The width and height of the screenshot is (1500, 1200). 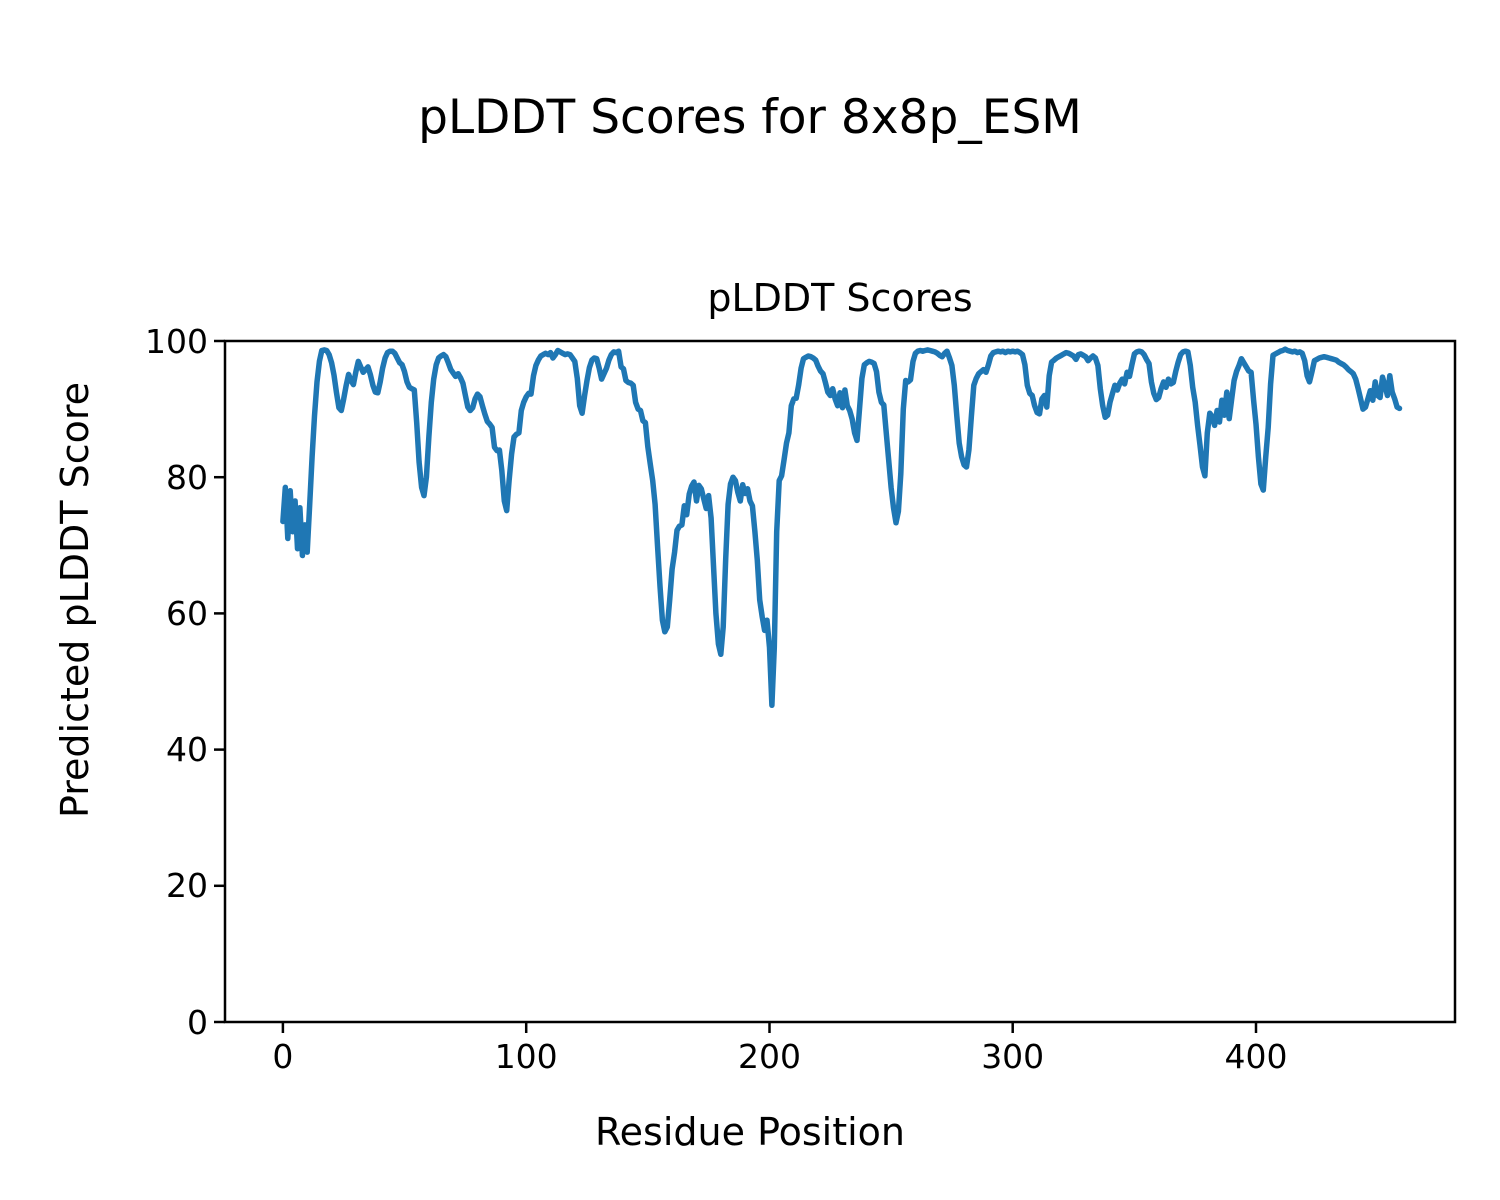 I want to click on x-tick-label: 0, so click(x=283, y=1056).